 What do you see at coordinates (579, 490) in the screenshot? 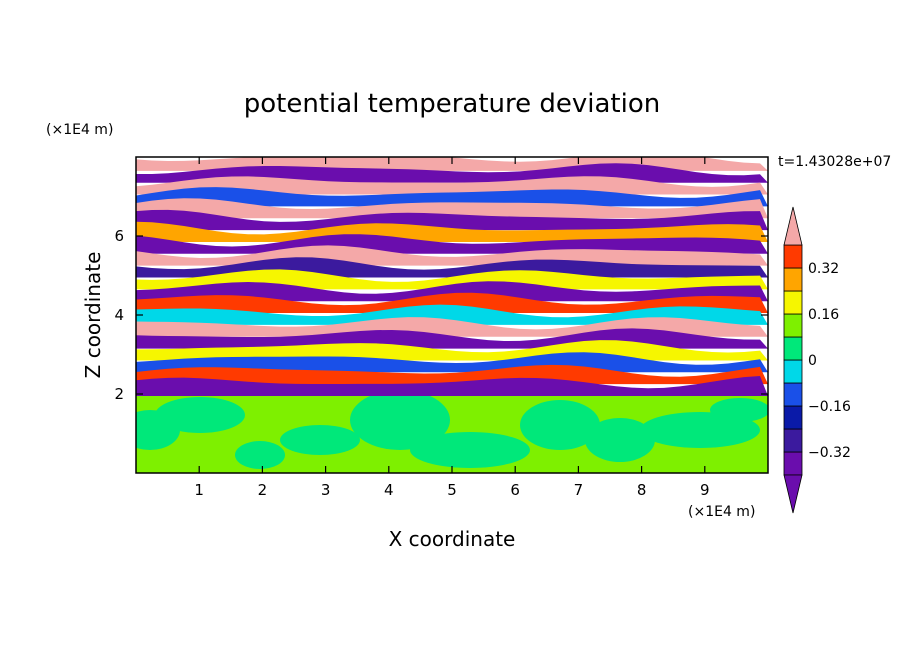
I see `x-tick-label: 7` at bounding box center [579, 490].